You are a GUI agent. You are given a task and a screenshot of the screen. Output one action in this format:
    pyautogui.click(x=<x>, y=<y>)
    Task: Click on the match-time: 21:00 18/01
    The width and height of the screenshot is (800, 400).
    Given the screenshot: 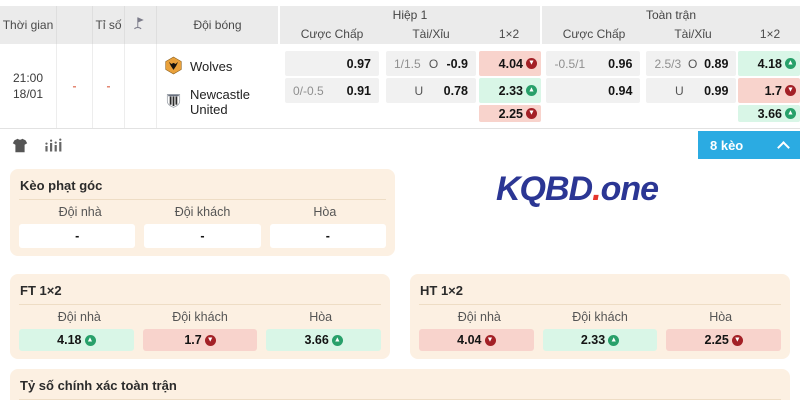 What is the action you would take?
    pyautogui.click(x=28, y=86)
    